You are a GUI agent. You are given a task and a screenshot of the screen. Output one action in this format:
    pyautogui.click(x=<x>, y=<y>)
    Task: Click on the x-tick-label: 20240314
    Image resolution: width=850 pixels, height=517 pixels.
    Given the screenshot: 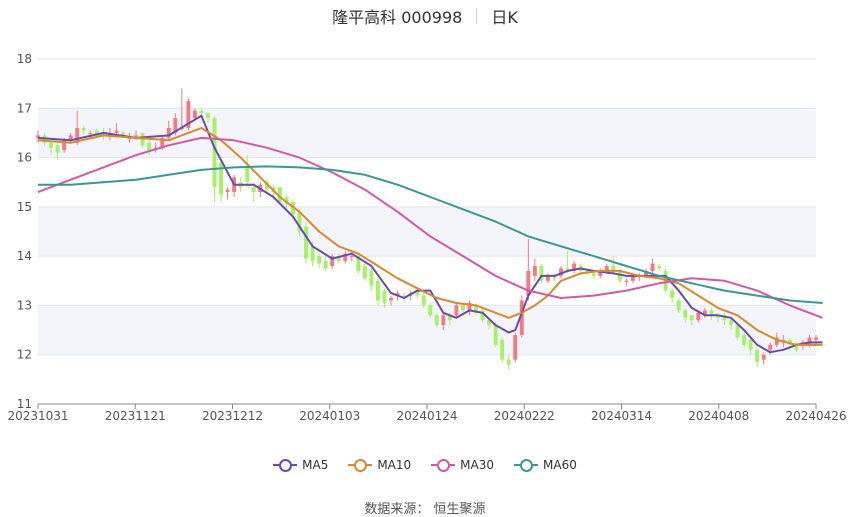 What is the action you would take?
    pyautogui.click(x=621, y=416)
    